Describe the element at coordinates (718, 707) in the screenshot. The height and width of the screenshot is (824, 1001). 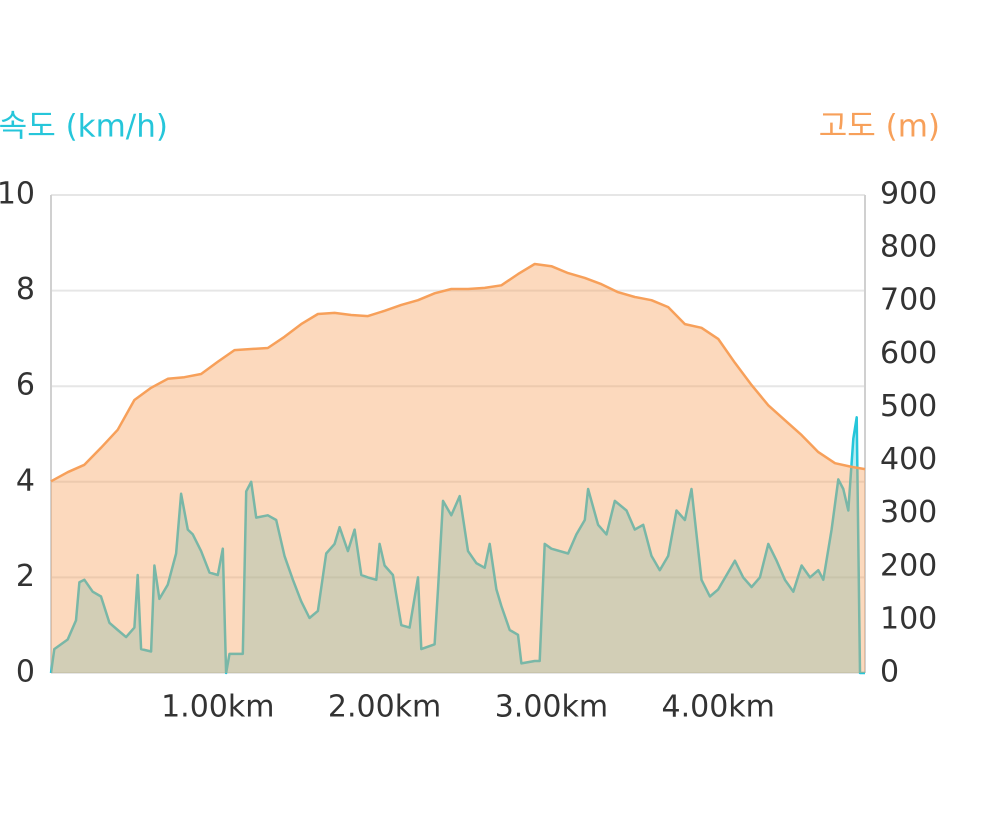
I see `x-tick-label: 4.00km` at that location.